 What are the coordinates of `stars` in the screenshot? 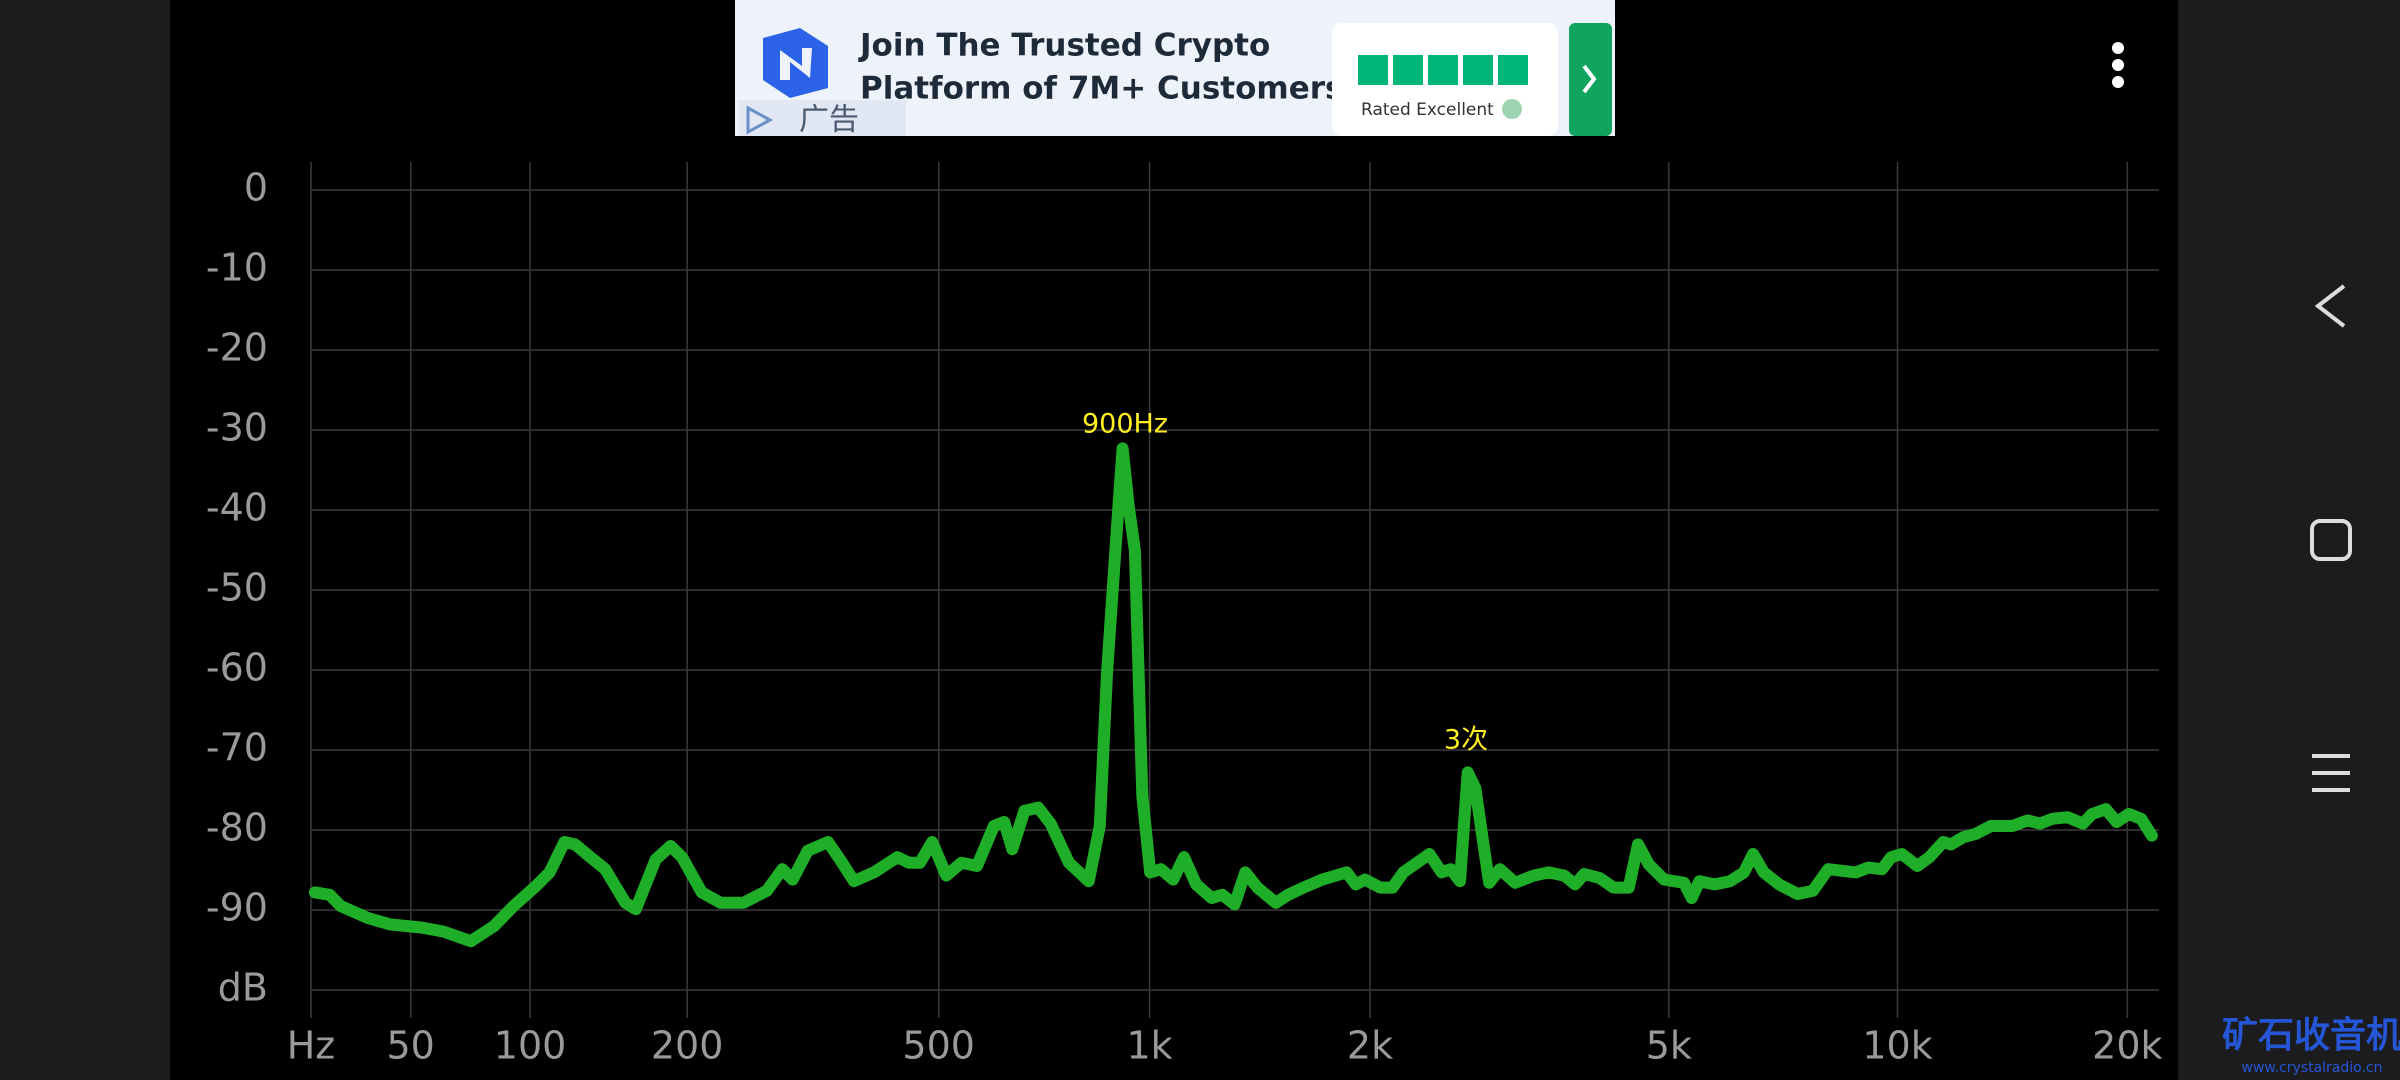 It's located at (1443, 70).